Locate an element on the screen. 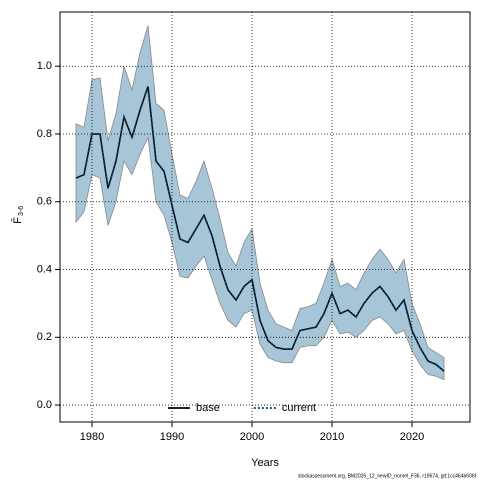  y-axis-label-sub: 3-6 is located at coordinates (21, 211).